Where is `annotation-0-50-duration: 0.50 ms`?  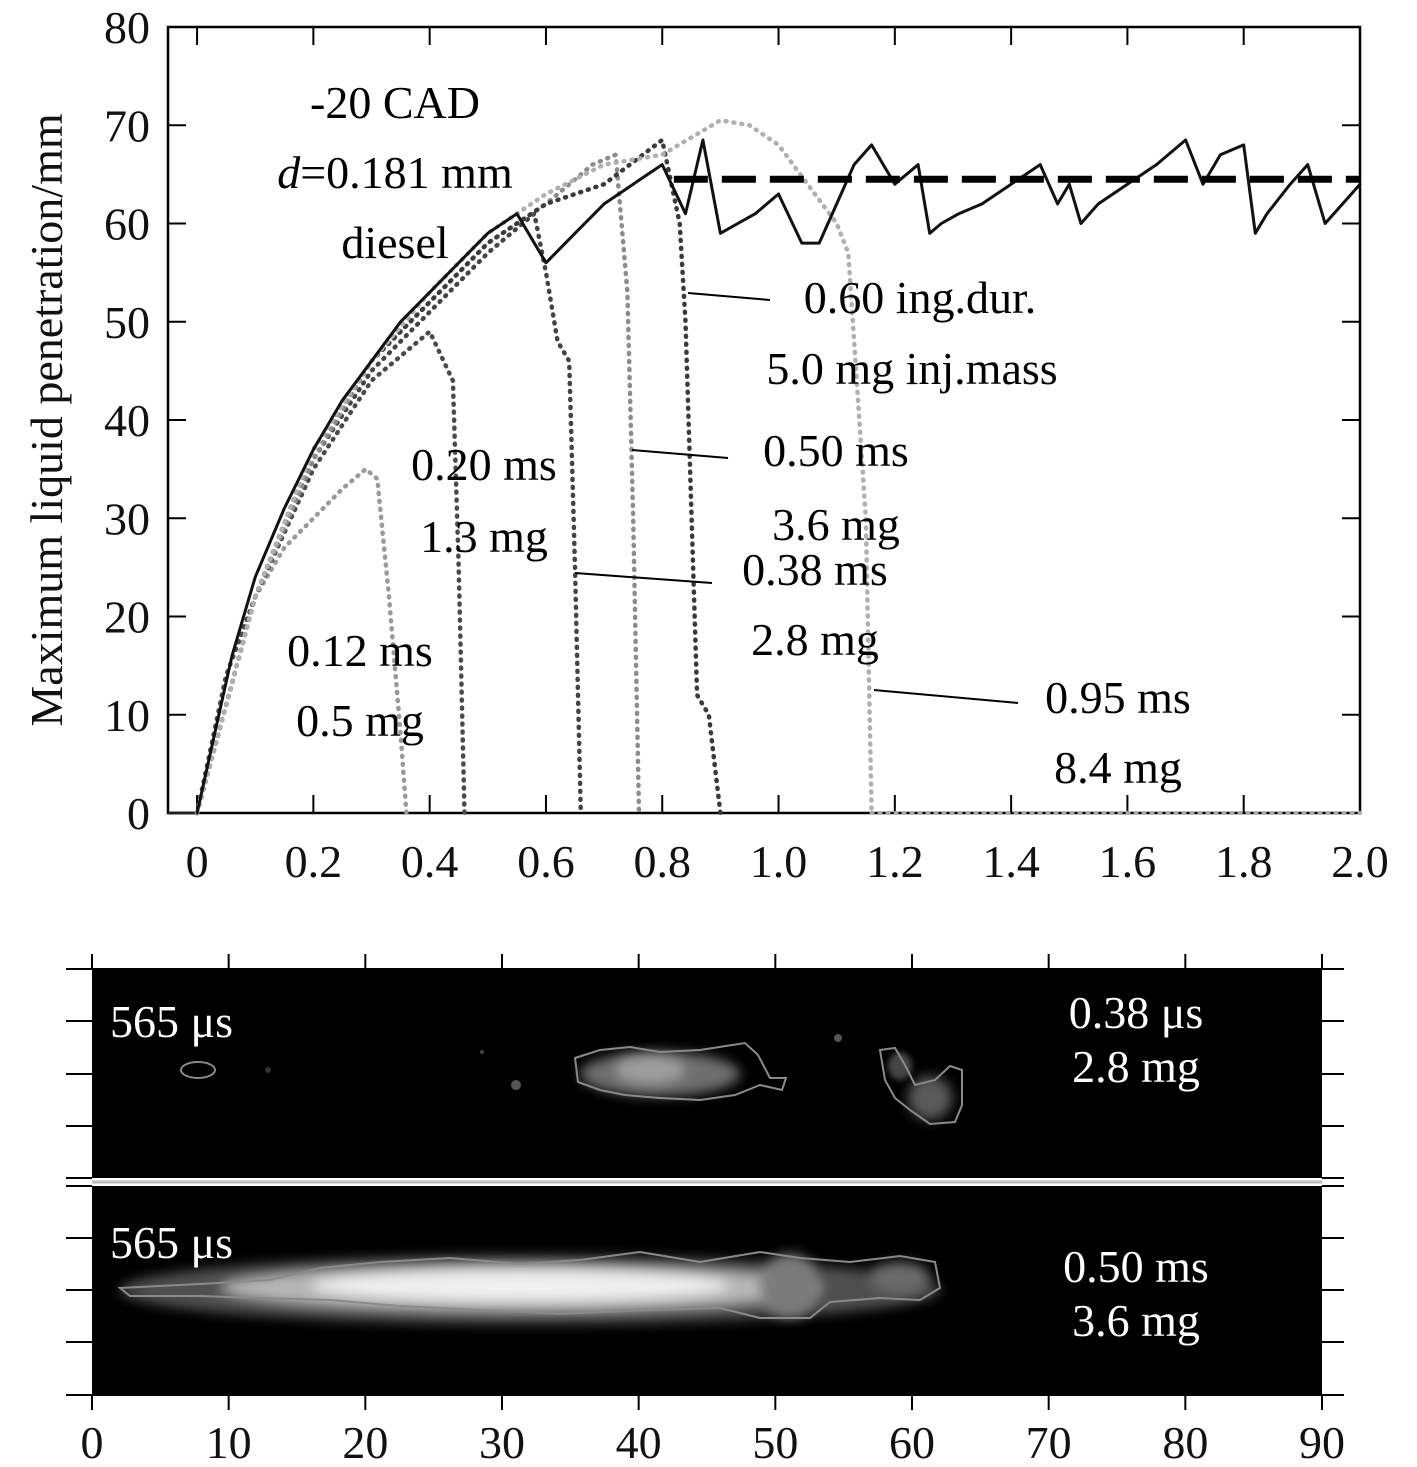 annotation-0-50-duration: 0.50 ms is located at coordinates (836, 450).